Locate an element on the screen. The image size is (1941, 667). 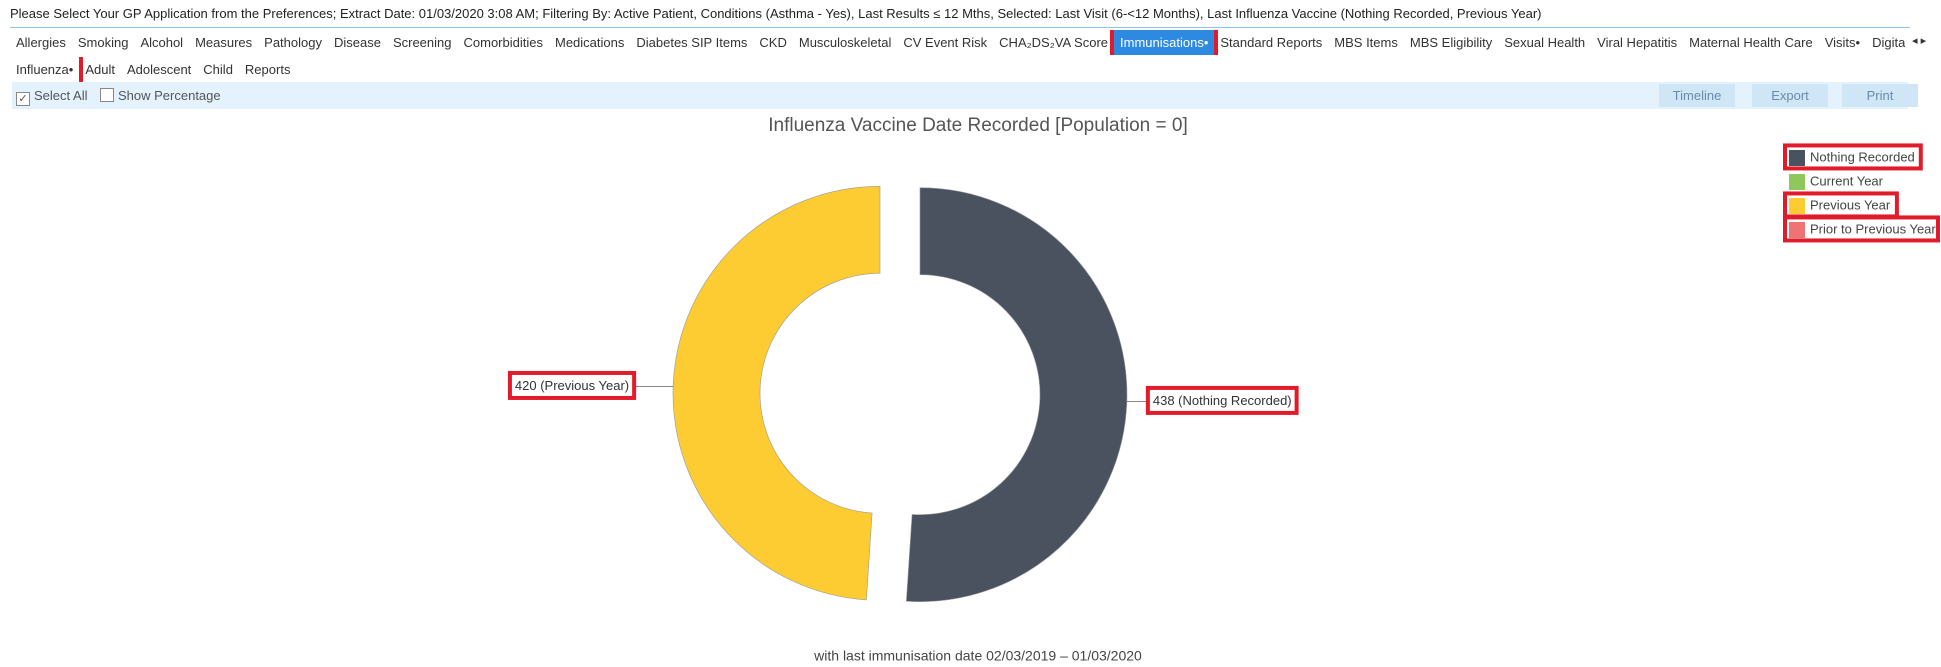
tab: Allergies is located at coordinates (41, 42).